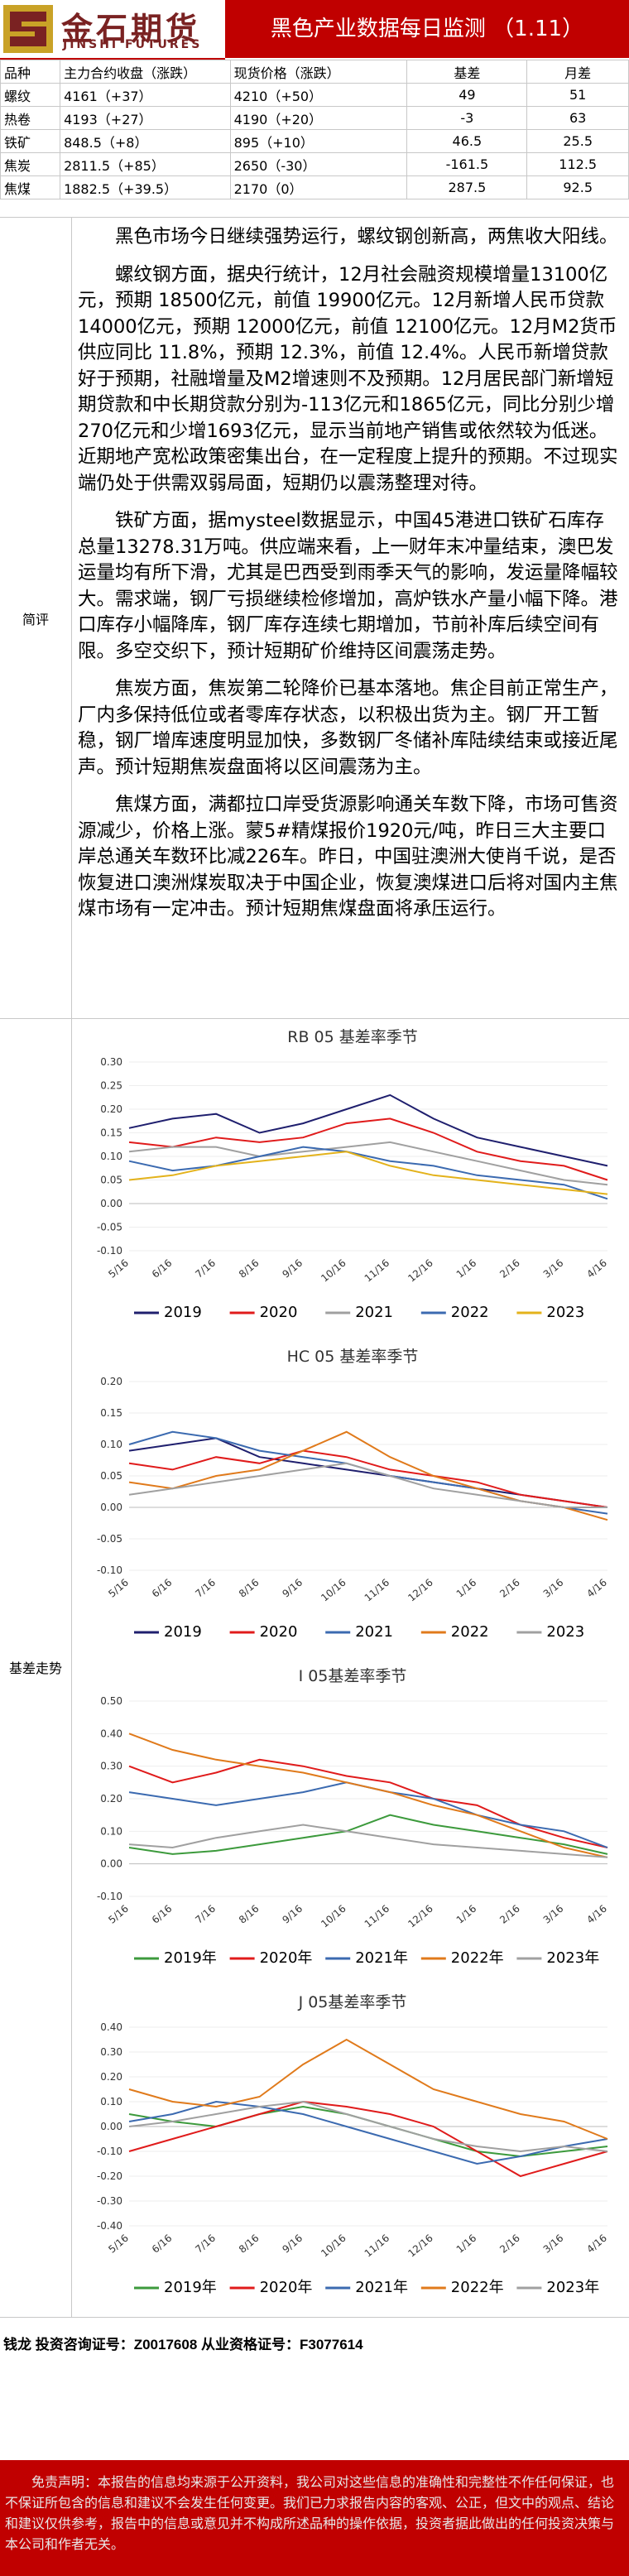  What do you see at coordinates (509, 2244) in the screenshot?
I see `x-tick-label: 2/16` at bounding box center [509, 2244].